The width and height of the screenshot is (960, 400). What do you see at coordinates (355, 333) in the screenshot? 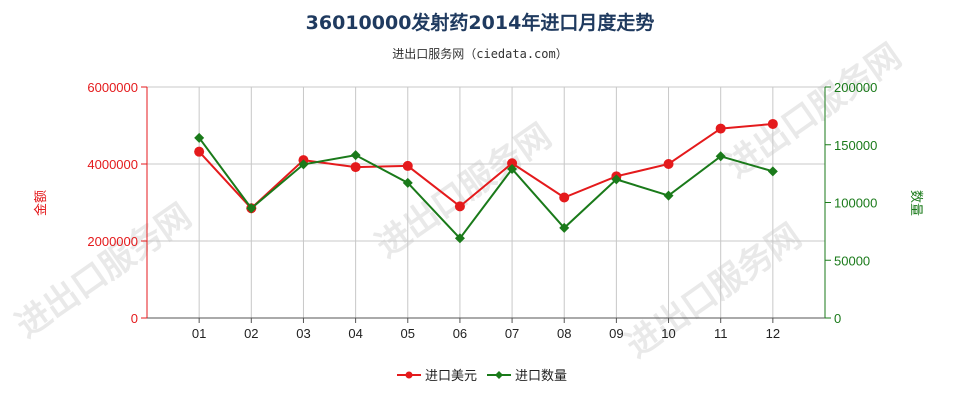
I see `x-tick-label: 04` at bounding box center [355, 333].